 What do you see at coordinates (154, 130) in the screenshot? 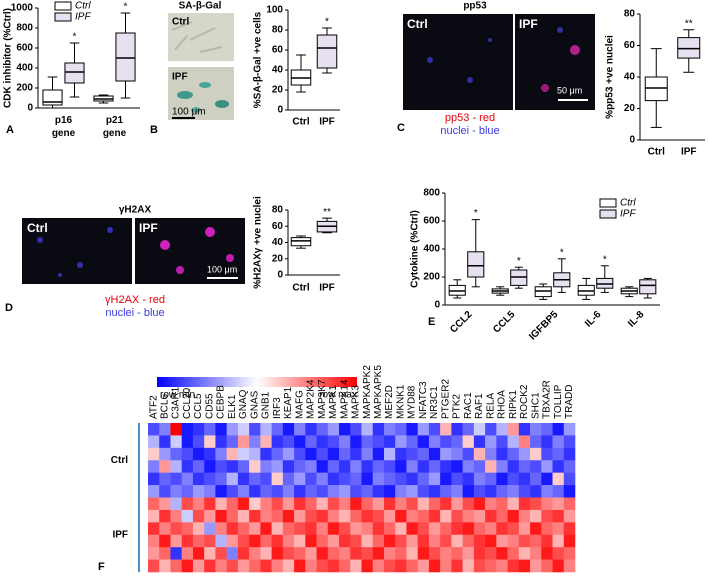
I see `panel-label: B` at bounding box center [154, 130].